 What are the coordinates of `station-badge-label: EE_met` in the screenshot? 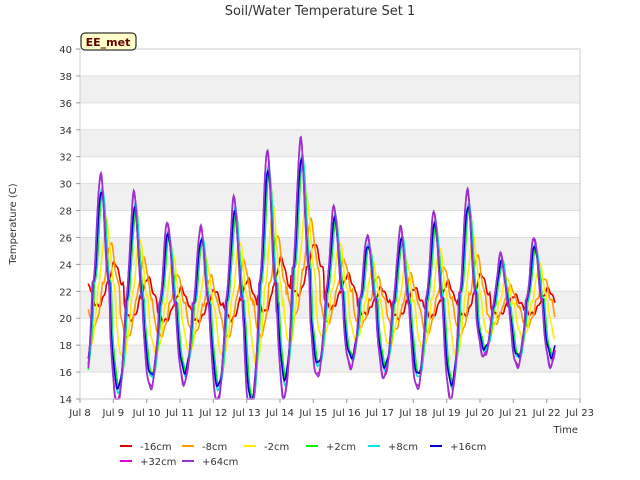 It's located at (108, 42).